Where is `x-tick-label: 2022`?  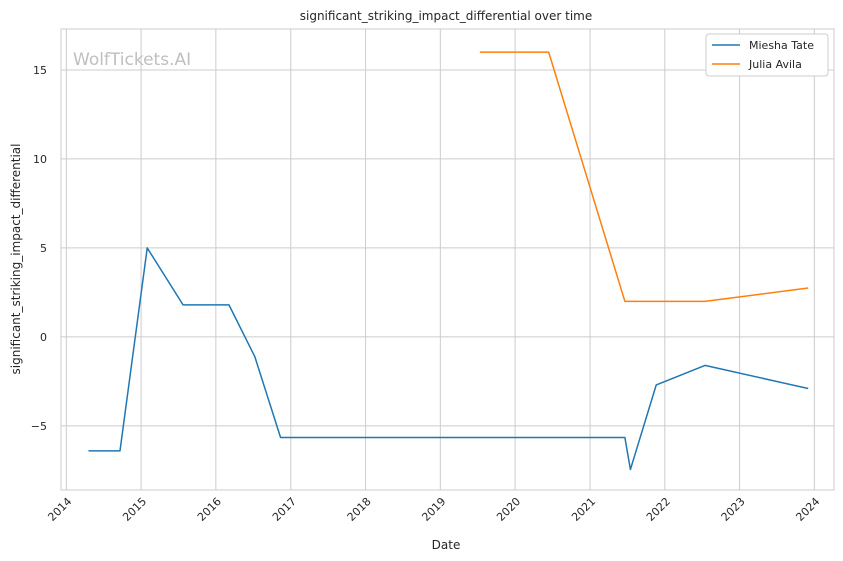 x-tick-label: 2022 is located at coordinates (658, 509).